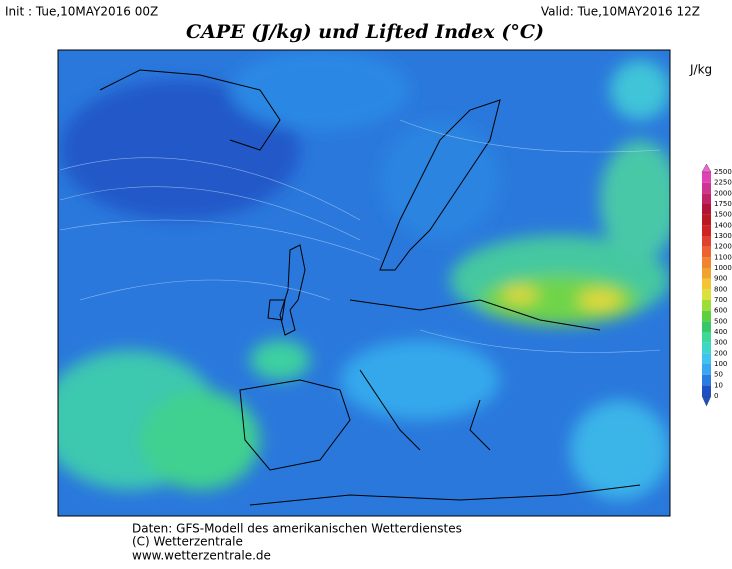  What do you see at coordinates (723, 183) in the screenshot?
I see `colorbar-label: 2250` at bounding box center [723, 183].